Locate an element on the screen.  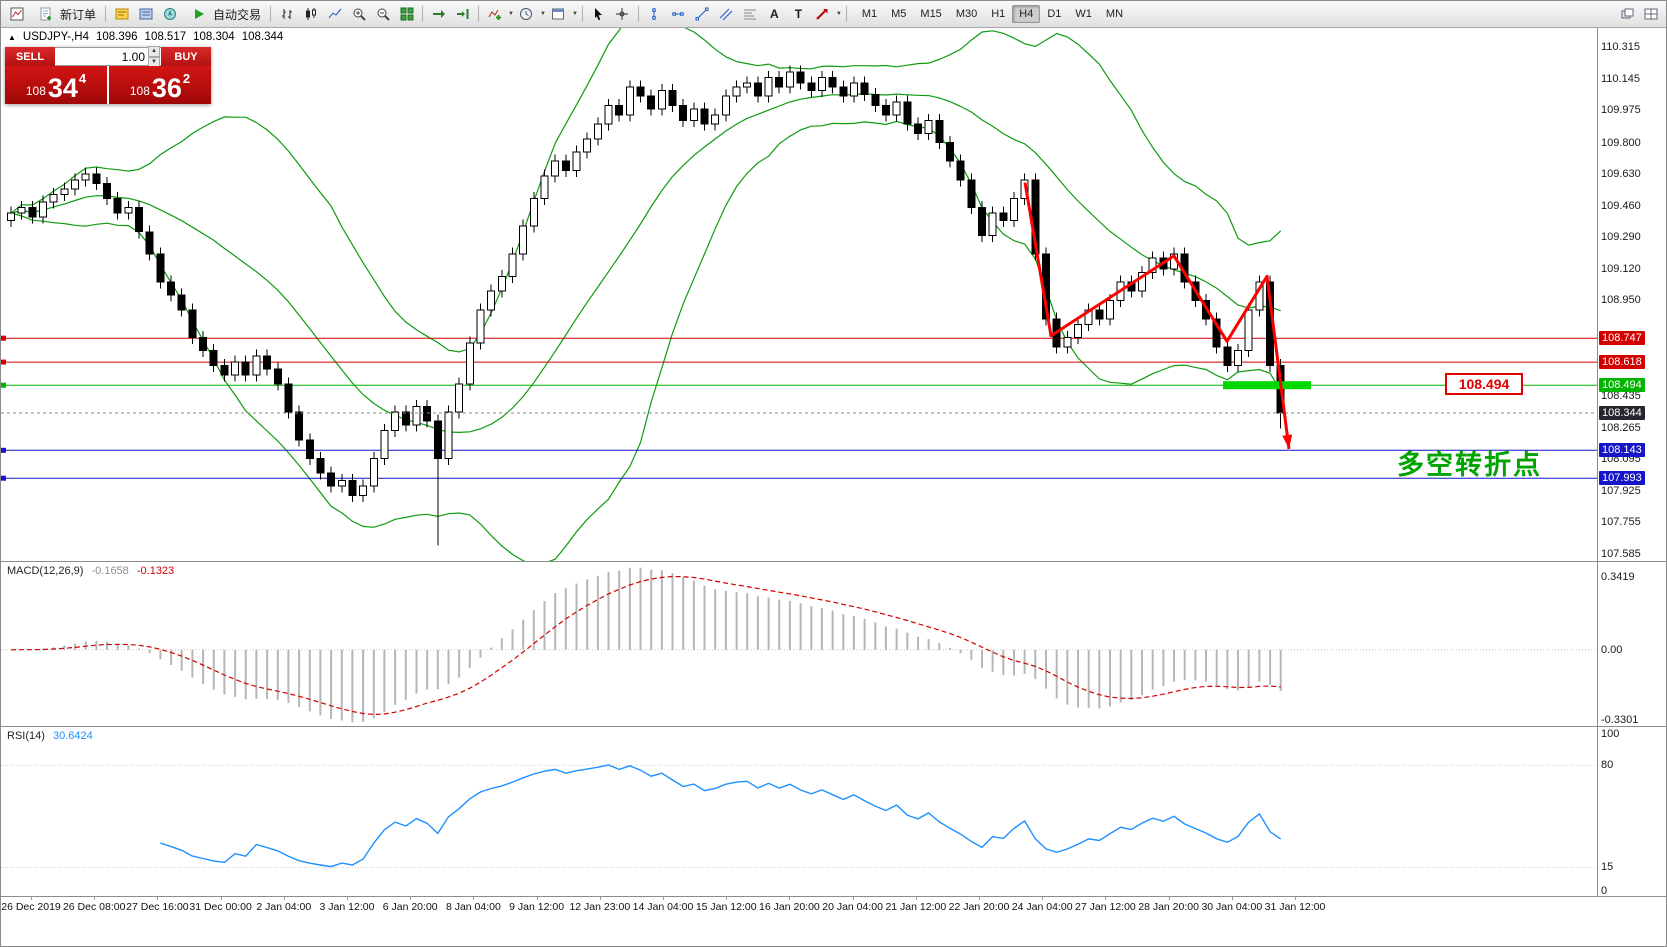
buy-price-button: 108 36 2 is located at coordinates (160, 85).